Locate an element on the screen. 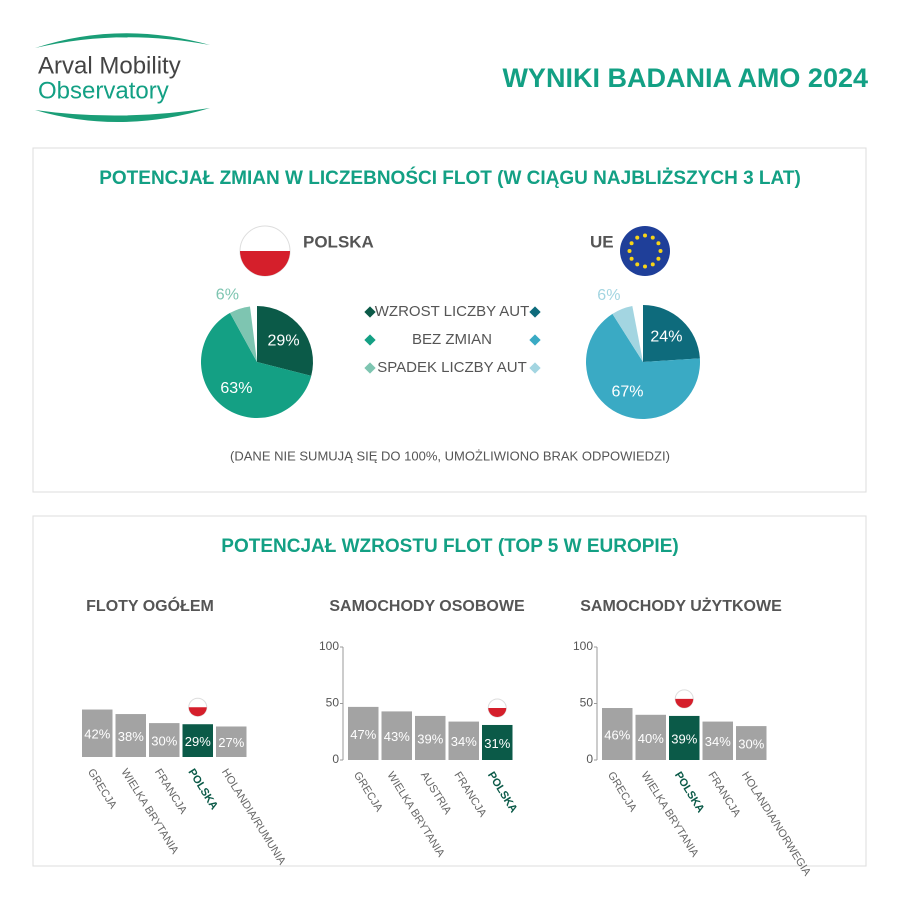 This screenshot has height=905, width=900. data-label: 63% is located at coordinates (236, 388).